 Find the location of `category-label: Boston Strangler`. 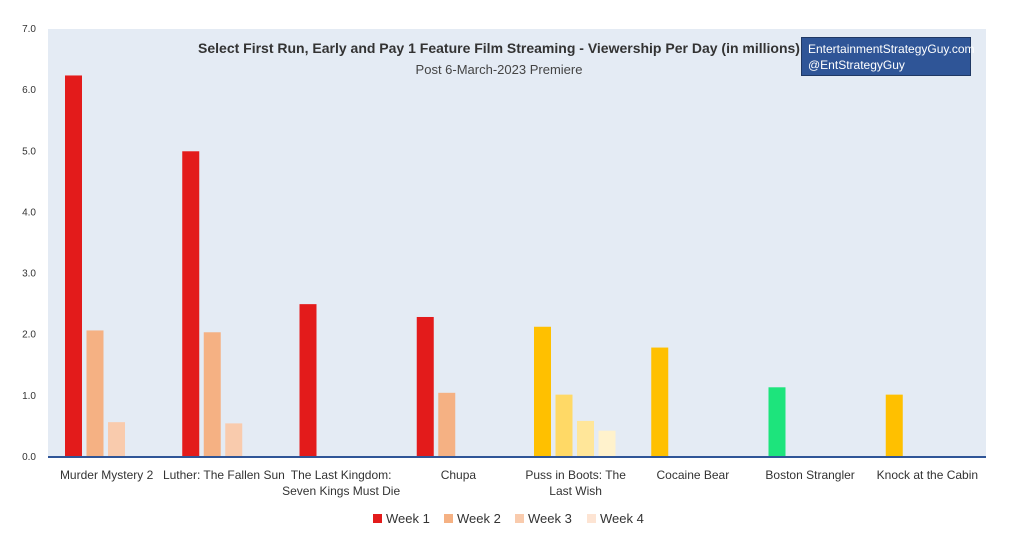

category-label: Boston Strangler is located at coordinates (809, 475).